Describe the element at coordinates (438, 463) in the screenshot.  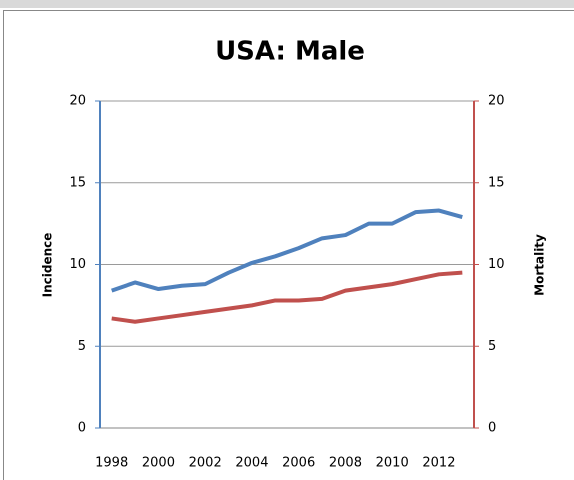
I see `x-tick-label: 2012` at that location.